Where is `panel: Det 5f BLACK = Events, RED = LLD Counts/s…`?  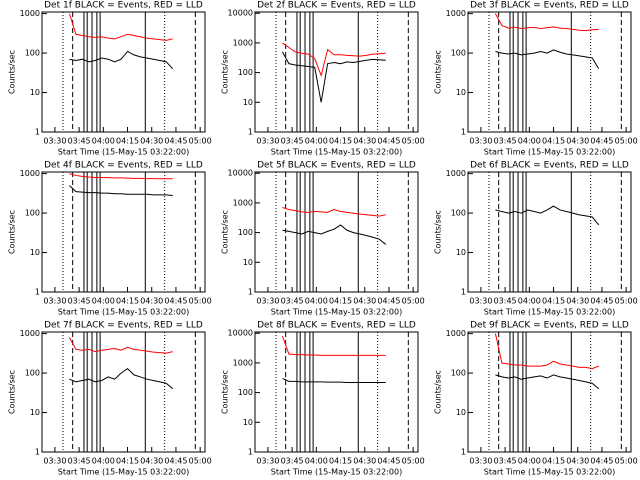
panel: Det 5f BLACK = Events, RED = LLD Counts/s… is located at coordinates (323, 239).